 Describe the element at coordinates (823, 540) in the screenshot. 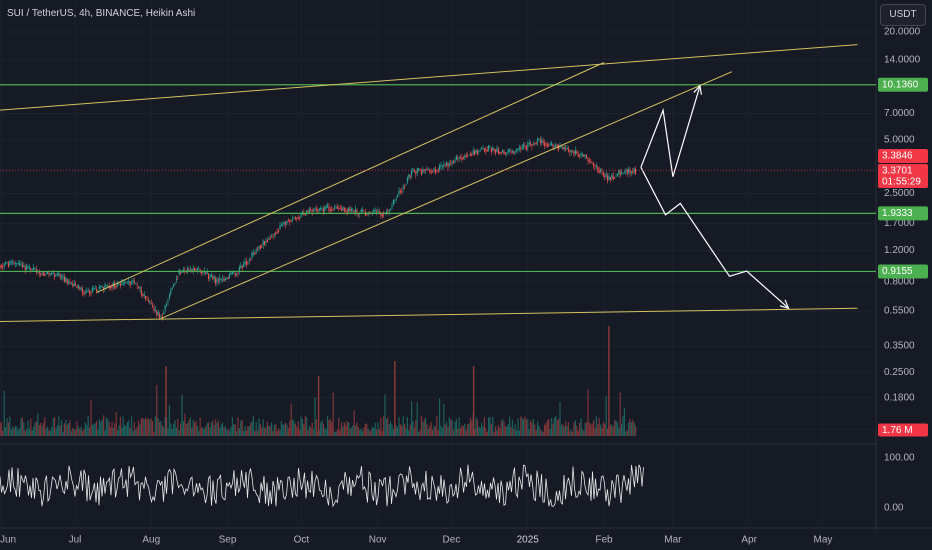

I see `time-tick-label: May` at that location.